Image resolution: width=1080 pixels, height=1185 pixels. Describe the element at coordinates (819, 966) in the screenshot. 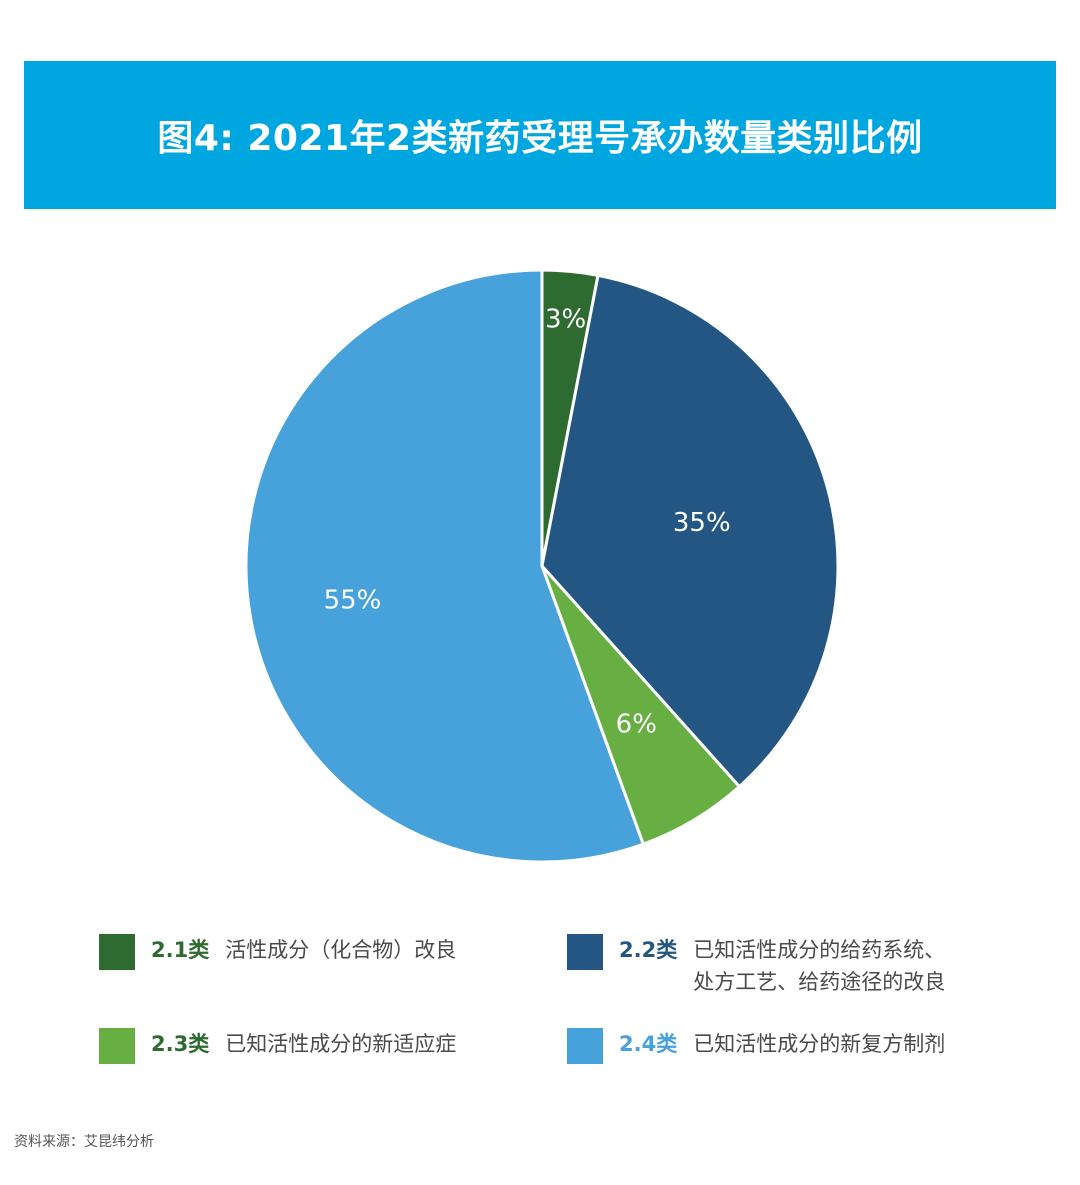

I see `legend-desc-2-2: 已知活性成分的给药系统、 处方工艺、给药途径的改良` at that location.